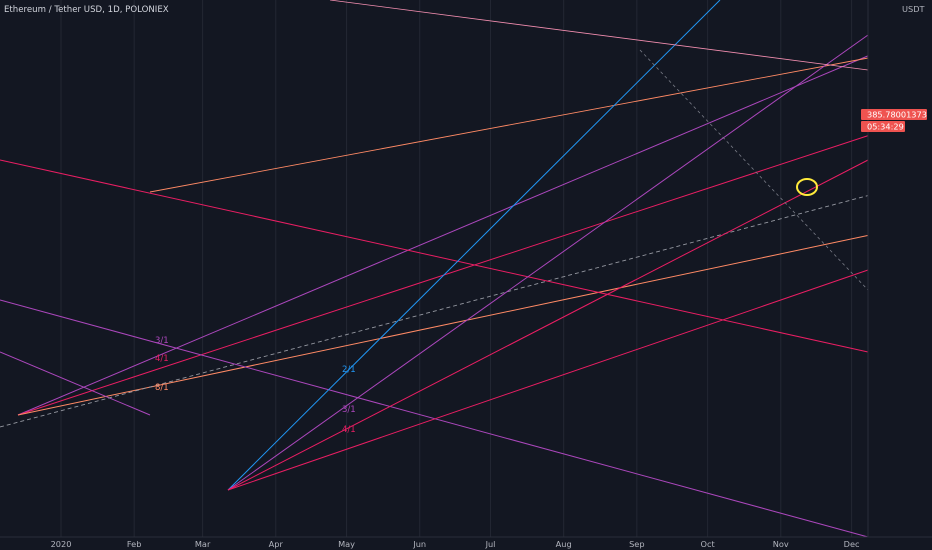 The image size is (932, 550). I want to click on time-tick-label: Aug, so click(564, 544).